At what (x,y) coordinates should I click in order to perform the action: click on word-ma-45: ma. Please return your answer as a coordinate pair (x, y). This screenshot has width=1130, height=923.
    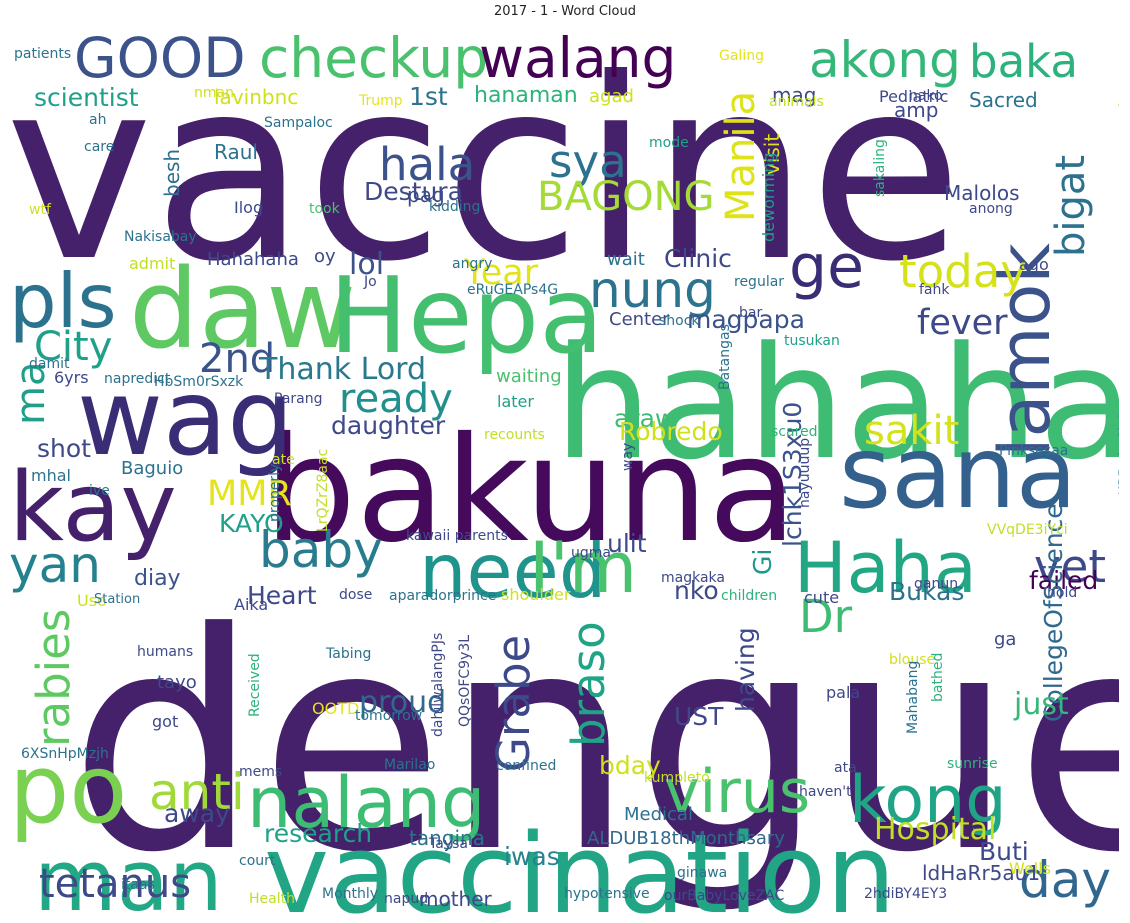
    Looking at the image, I should click on (31, 393).